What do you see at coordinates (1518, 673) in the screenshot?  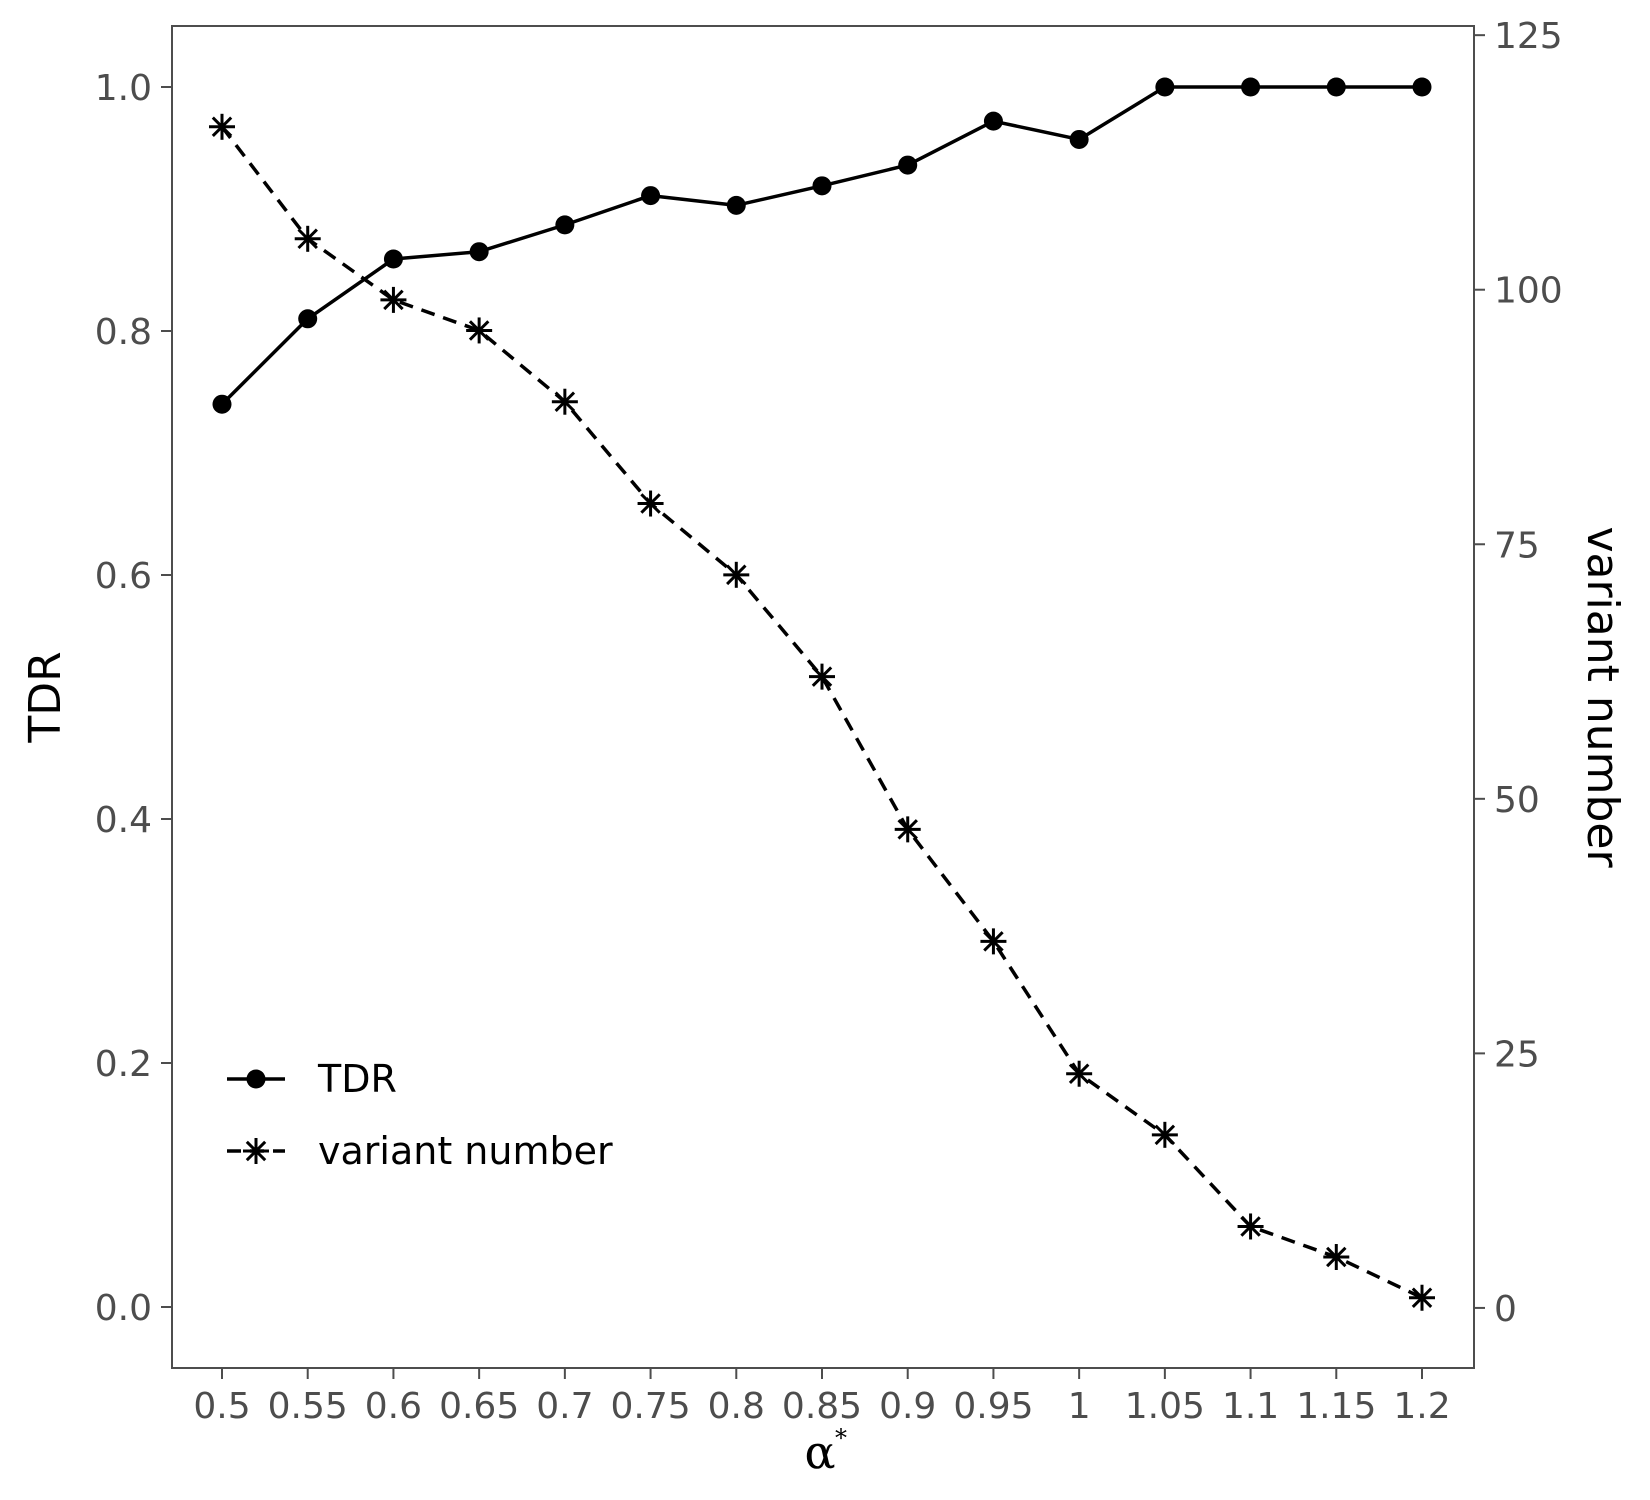 I see `right-axis-ticks: 0 25 50 75 100 125` at bounding box center [1518, 673].